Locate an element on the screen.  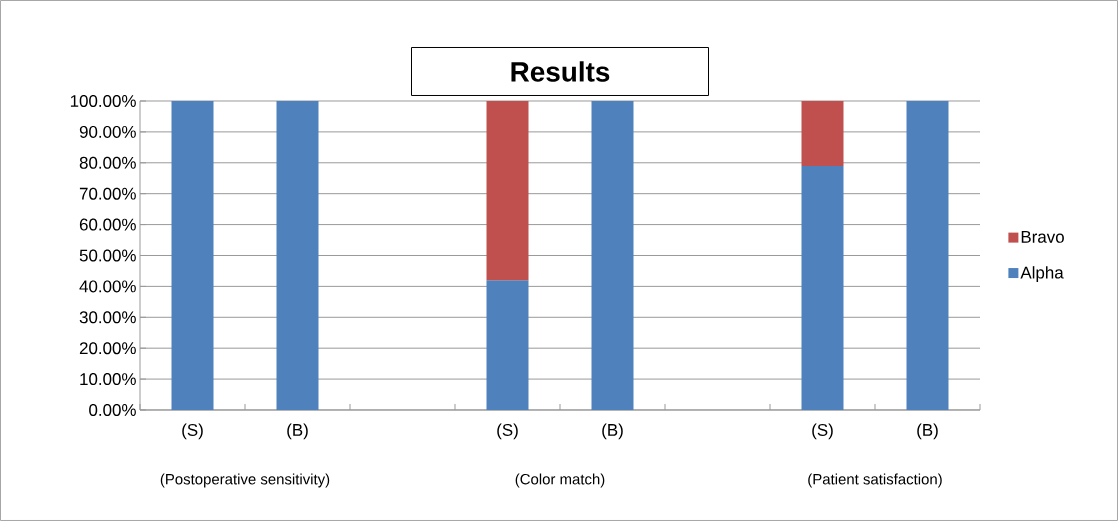
y-tick-label: 60.00% is located at coordinates (107, 224).